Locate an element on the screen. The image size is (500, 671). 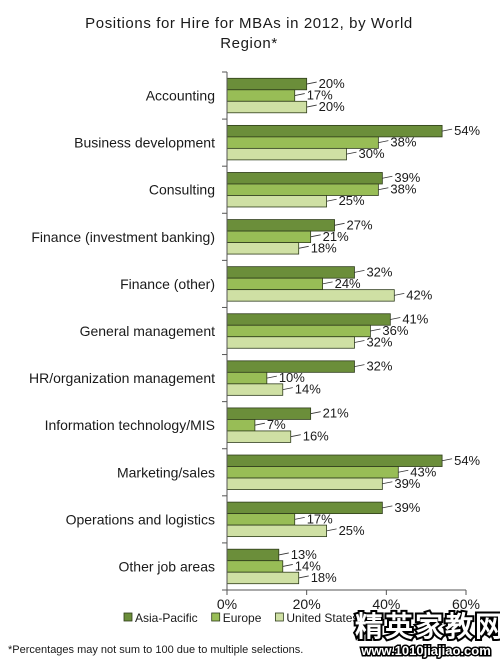
data-label: 10% is located at coordinates (292, 377).